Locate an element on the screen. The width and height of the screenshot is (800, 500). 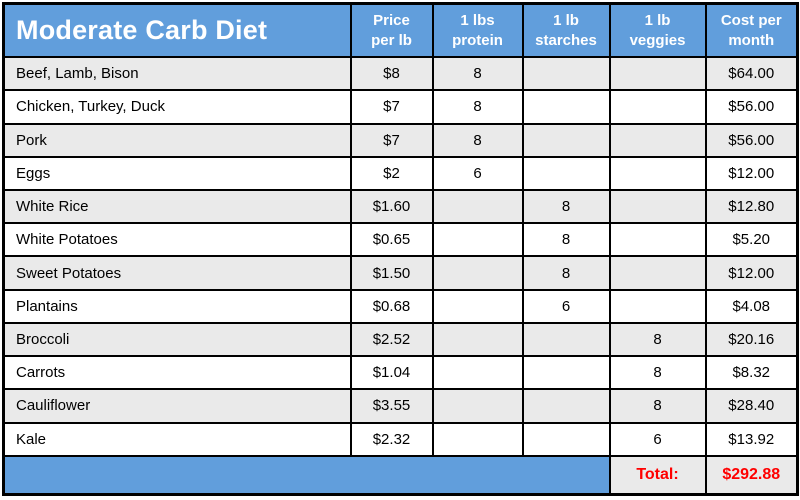
food-name: Beef, Lamb, Bison is located at coordinates (177, 74).